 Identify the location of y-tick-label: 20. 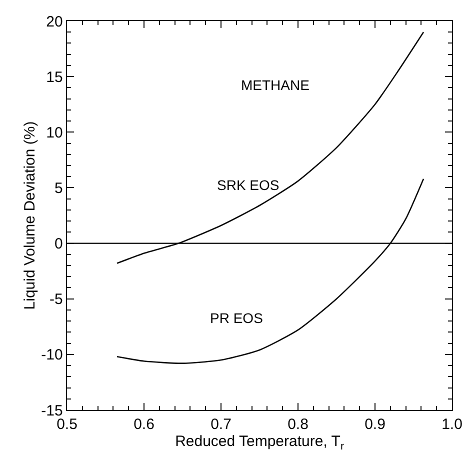
(54, 21).